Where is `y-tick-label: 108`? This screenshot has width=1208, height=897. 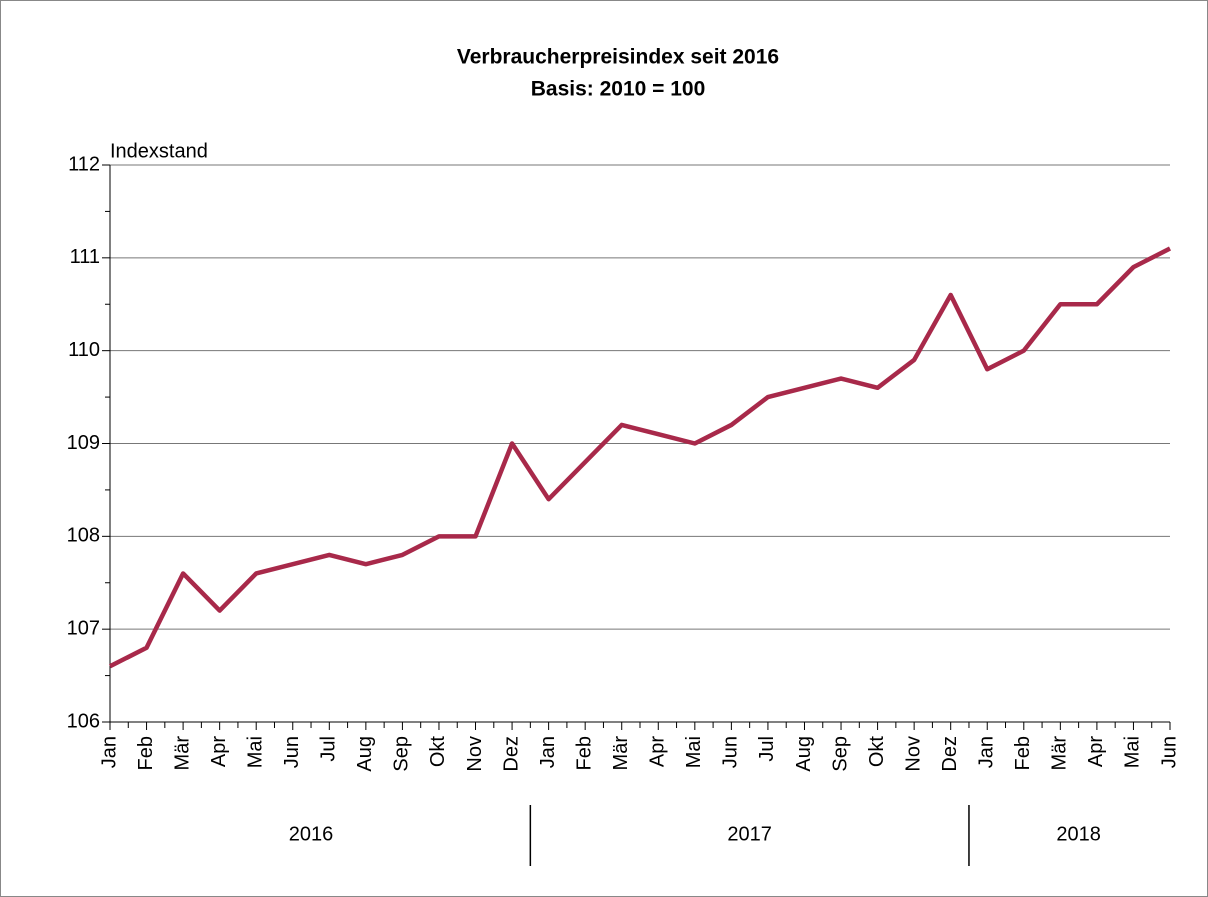 y-tick-label: 108 is located at coordinates (83, 536).